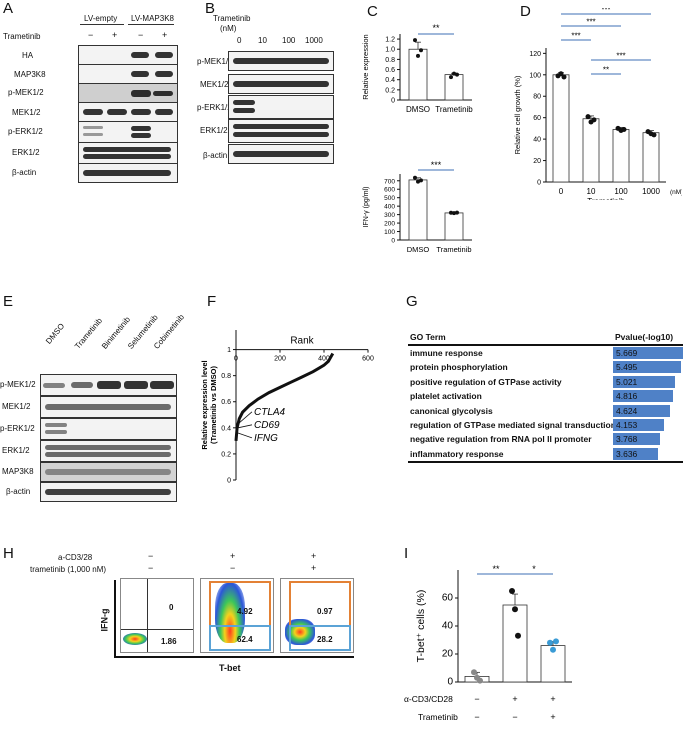 This screenshot has height=730, width=685. What do you see at coordinates (108, 451) in the screenshot?
I see `blot-e-erk` at bounding box center [108, 451].